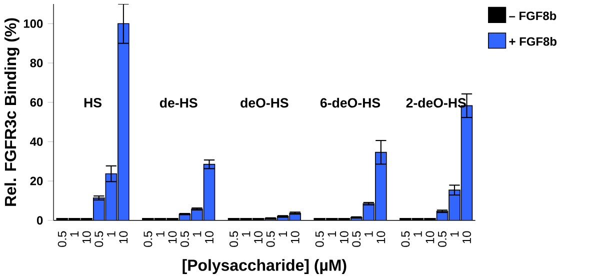  What do you see at coordinates (33, 23) in the screenshot?
I see `y-tick-label: 100` at bounding box center [33, 23].